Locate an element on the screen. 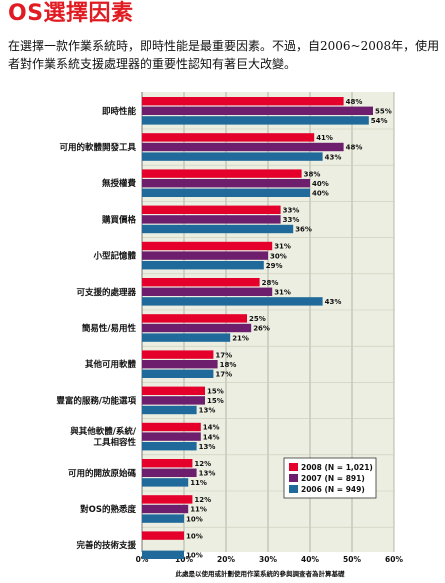  chart-footnote: 此處是以使用或計劃使用作業系統的參與調查者為計算基礎 is located at coordinates (261, 573).